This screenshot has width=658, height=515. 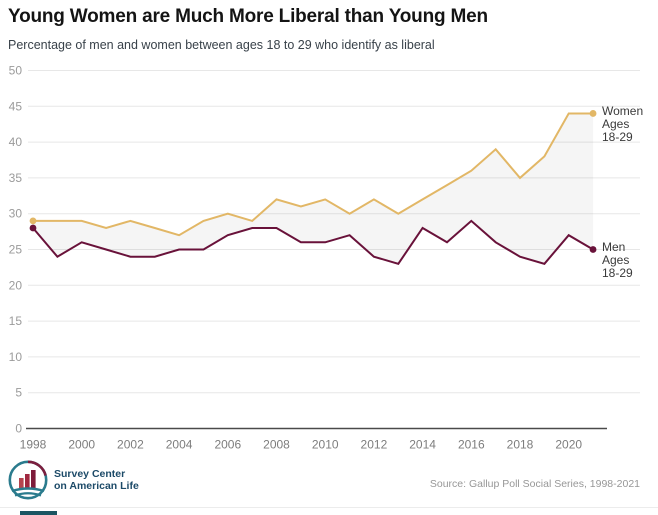 I want to click on y-axis-tick-labels: 0 5 10 15 20 25 30 35 40 45 50, so click(x=16, y=250).